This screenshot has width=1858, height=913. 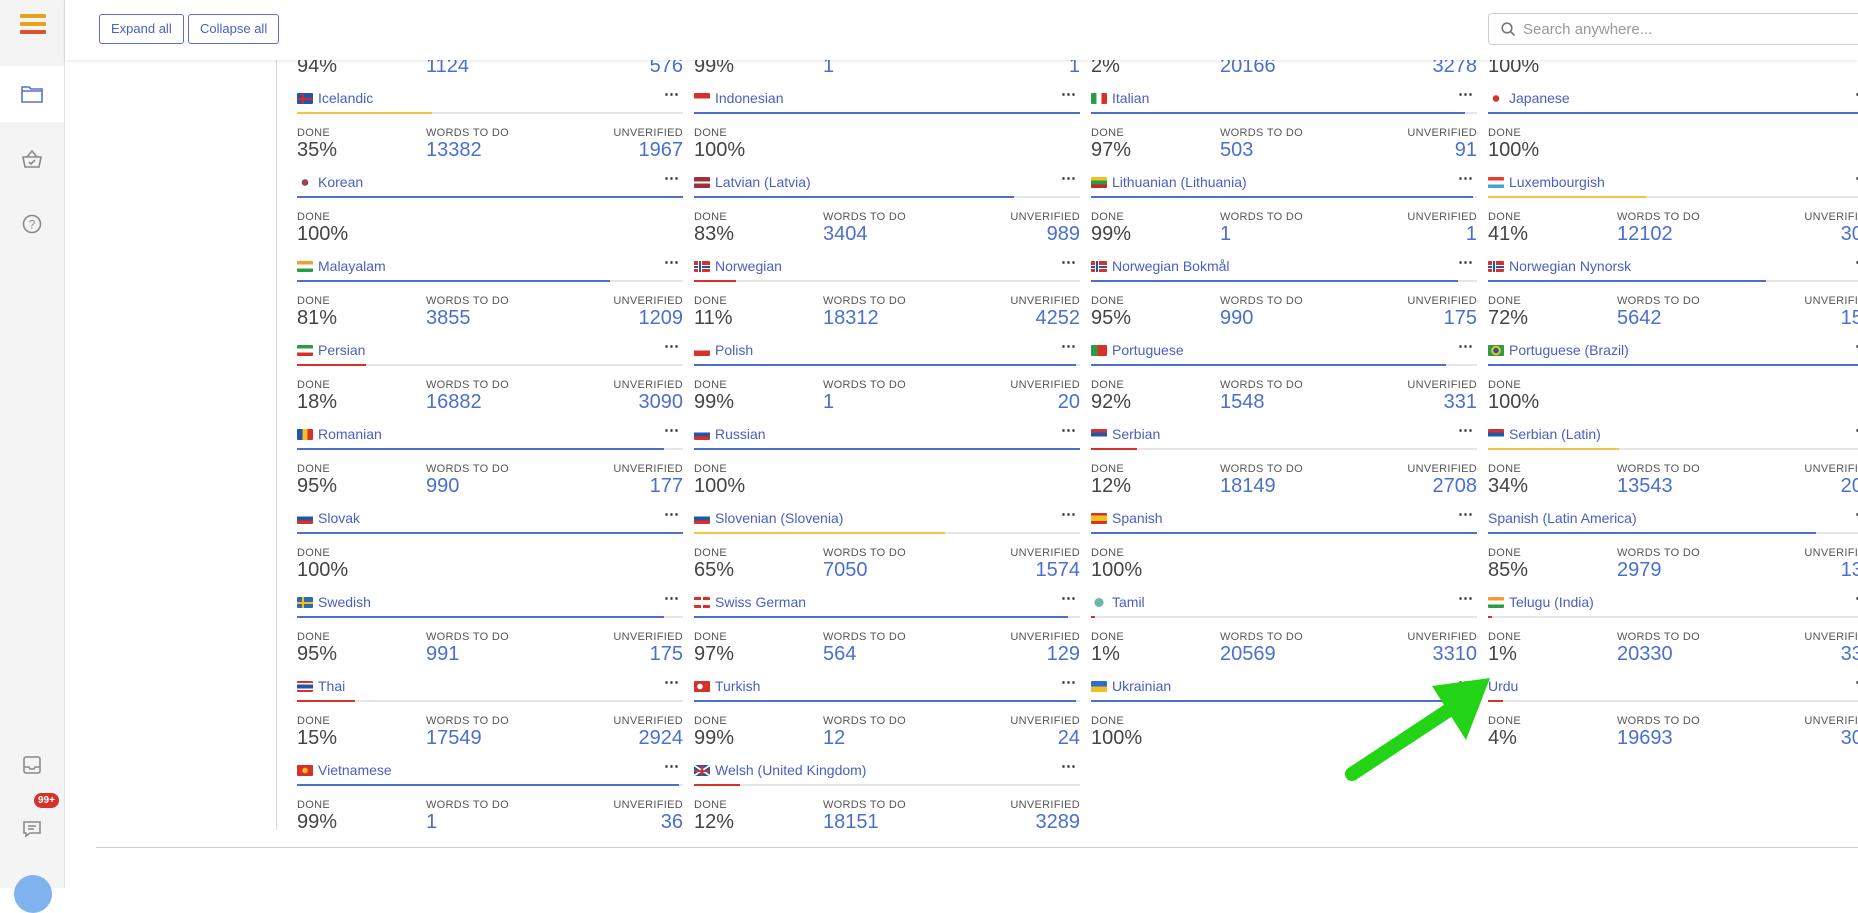 What do you see at coordinates (1557, 182) in the screenshot?
I see `language-name: Luxembourgish` at bounding box center [1557, 182].